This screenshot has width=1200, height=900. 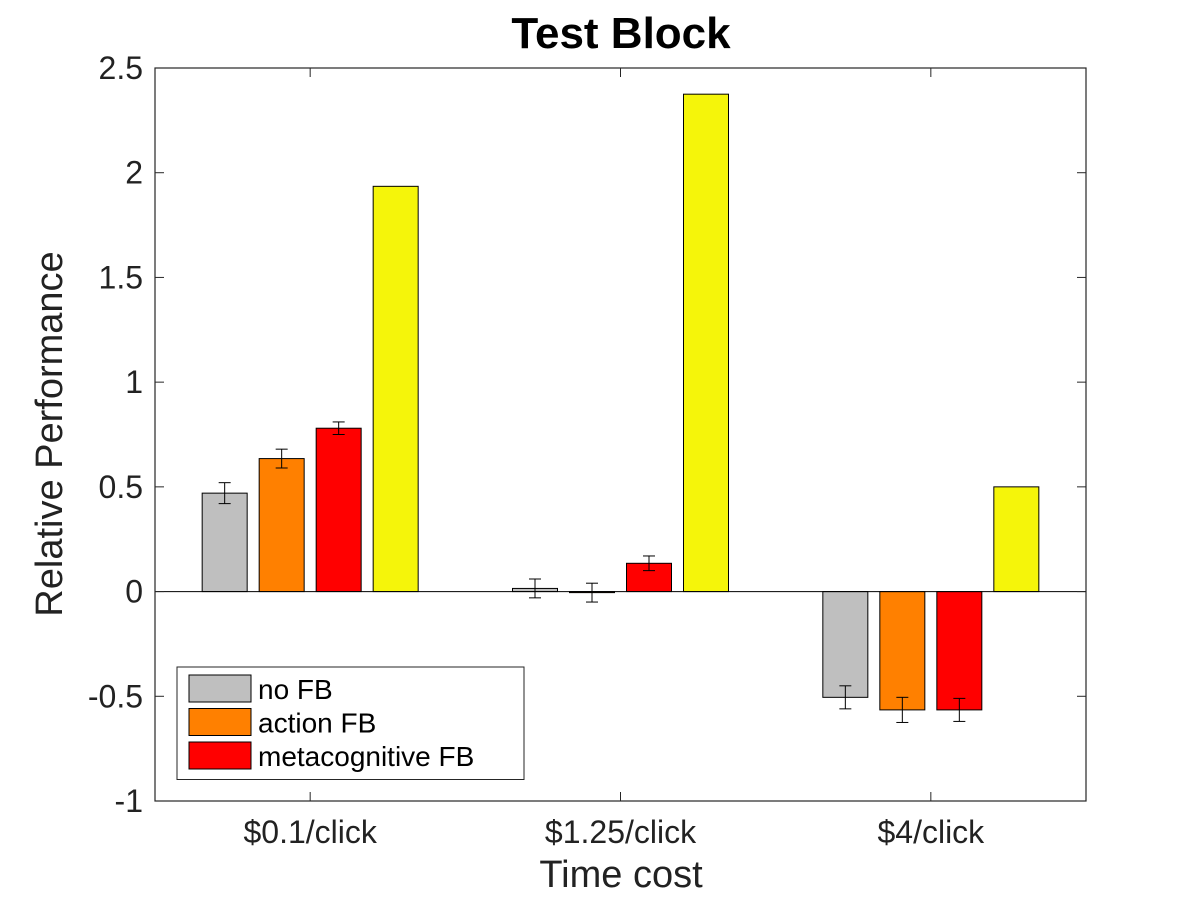 I want to click on x-axis-label: Time cost, so click(x=621, y=875).